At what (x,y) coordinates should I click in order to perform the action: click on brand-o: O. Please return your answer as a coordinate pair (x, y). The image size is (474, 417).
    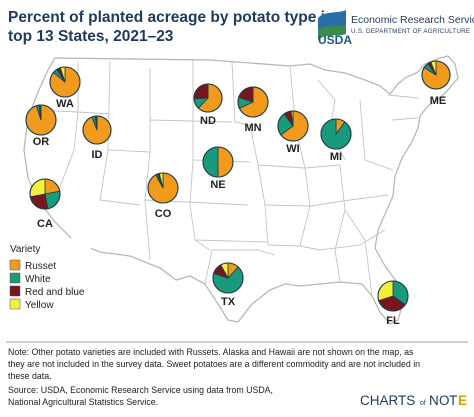
    Looking at the image, I should click on (444, 400).